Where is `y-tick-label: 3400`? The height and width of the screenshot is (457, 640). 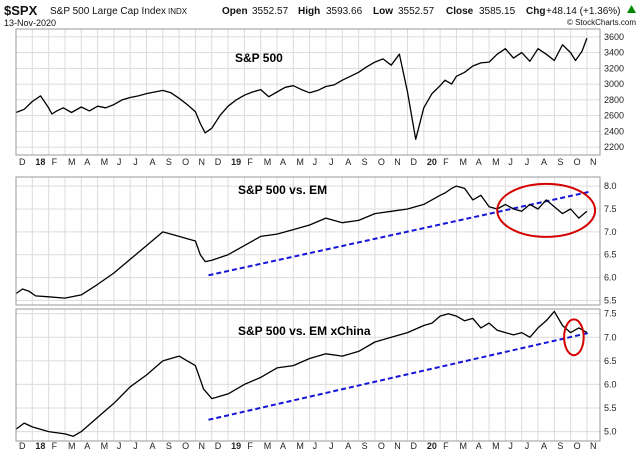
y-tick-label: 3400 is located at coordinates (614, 53).